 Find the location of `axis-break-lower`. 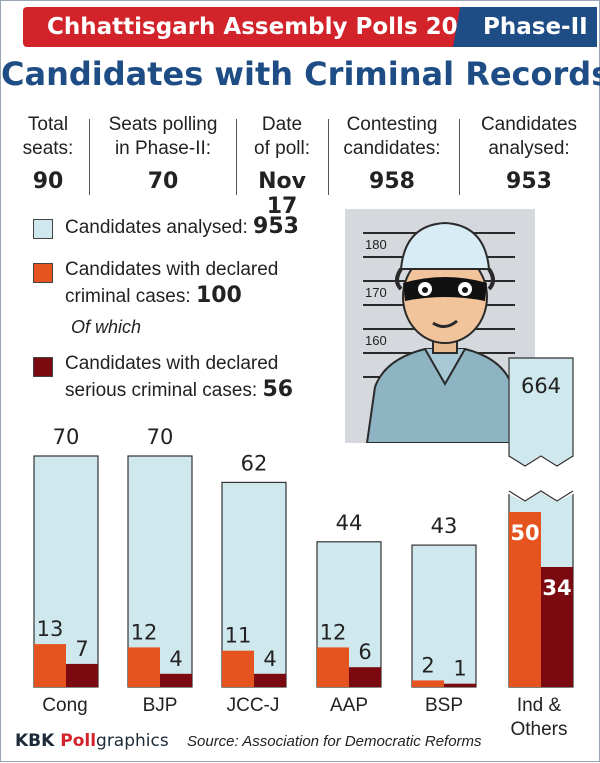

axis-break-lower is located at coordinates (541, 496).